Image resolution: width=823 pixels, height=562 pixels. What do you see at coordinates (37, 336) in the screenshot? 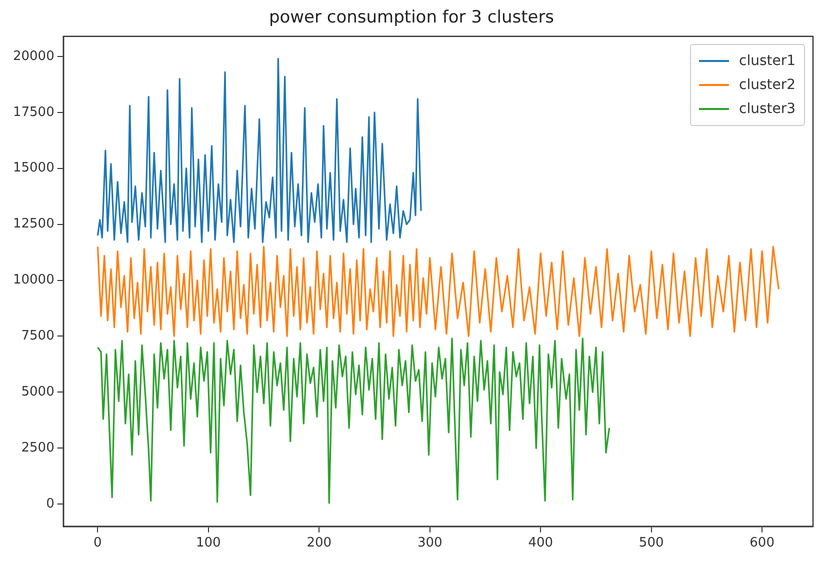
I see `y-tick-label: 7500` at bounding box center [37, 336].